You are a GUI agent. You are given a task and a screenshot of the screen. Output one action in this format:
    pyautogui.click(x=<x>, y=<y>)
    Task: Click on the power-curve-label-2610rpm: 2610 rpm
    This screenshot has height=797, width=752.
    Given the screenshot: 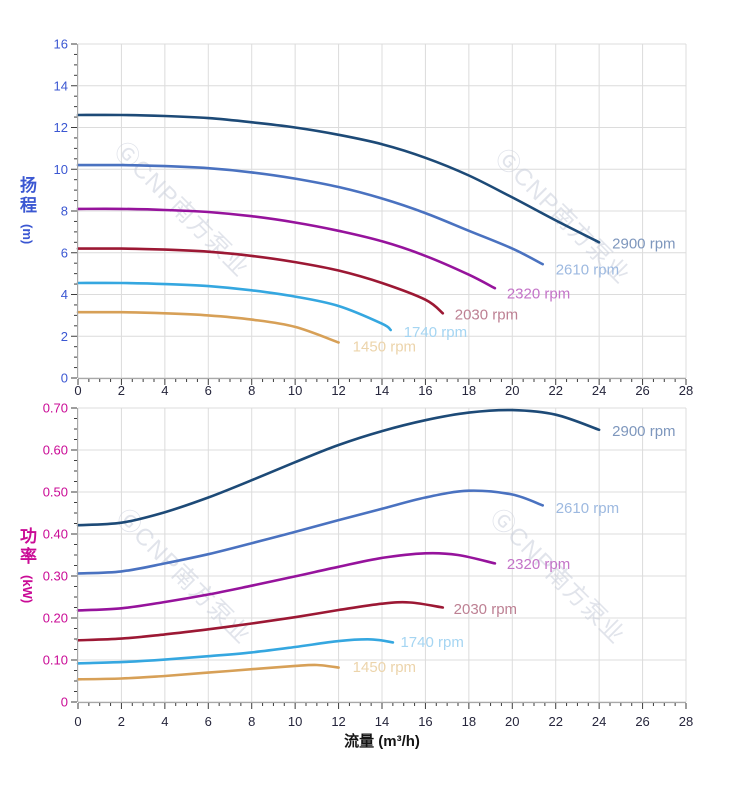 What is the action you would take?
    pyautogui.click(x=587, y=508)
    